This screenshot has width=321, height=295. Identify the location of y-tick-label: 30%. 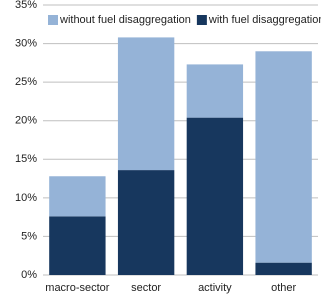
(26, 43).